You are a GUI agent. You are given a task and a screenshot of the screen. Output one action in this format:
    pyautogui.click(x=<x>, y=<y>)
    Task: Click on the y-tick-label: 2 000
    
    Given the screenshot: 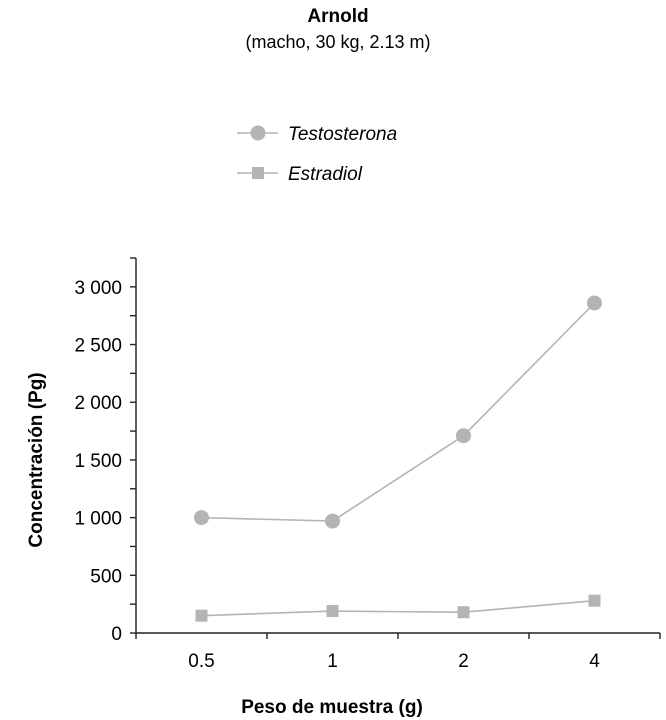 What is the action you would take?
    pyautogui.click(x=98, y=403)
    